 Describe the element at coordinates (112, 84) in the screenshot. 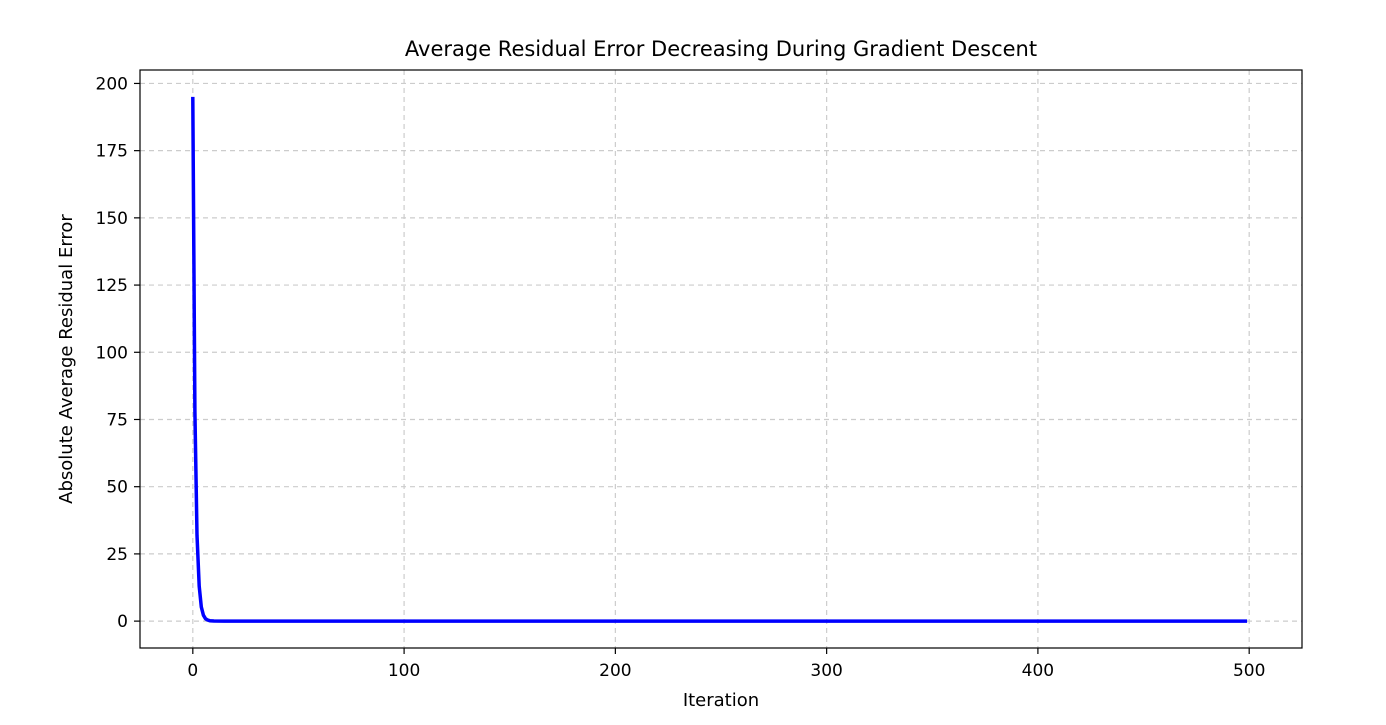

I see `y-tick-label: 200` at that location.